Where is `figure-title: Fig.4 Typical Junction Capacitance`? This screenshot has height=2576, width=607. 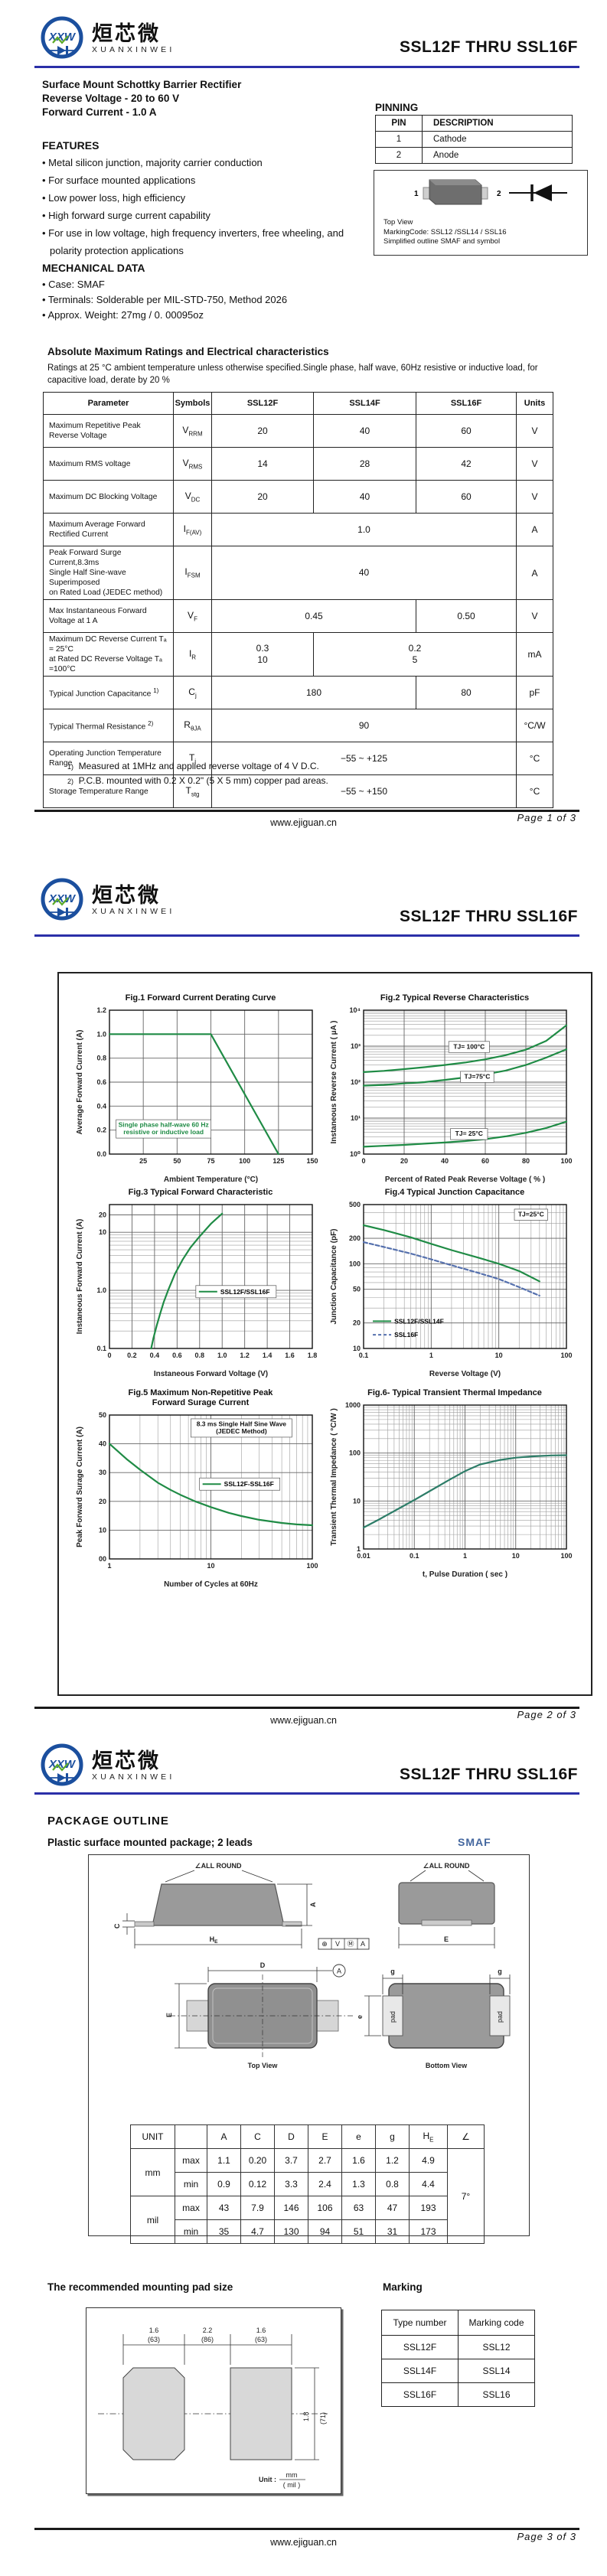
figure-title: Fig.4 Typical Junction Capacitance is located at coordinates (455, 1192).